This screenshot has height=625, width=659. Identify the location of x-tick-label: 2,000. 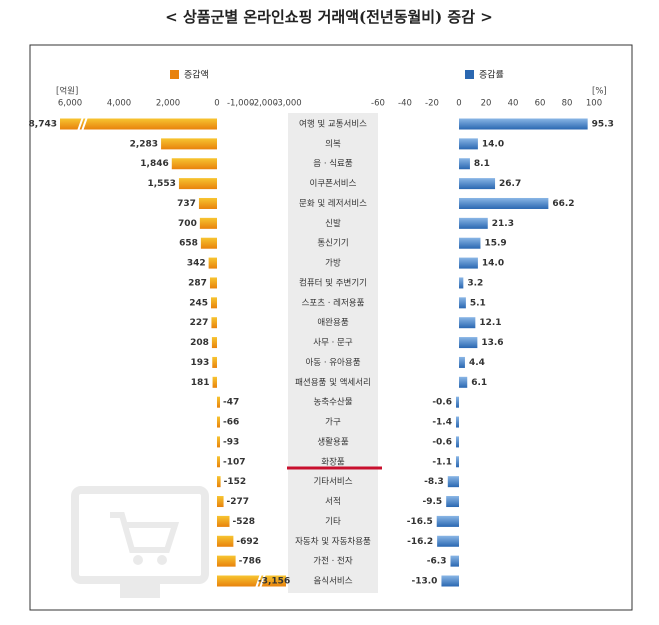
(168, 104).